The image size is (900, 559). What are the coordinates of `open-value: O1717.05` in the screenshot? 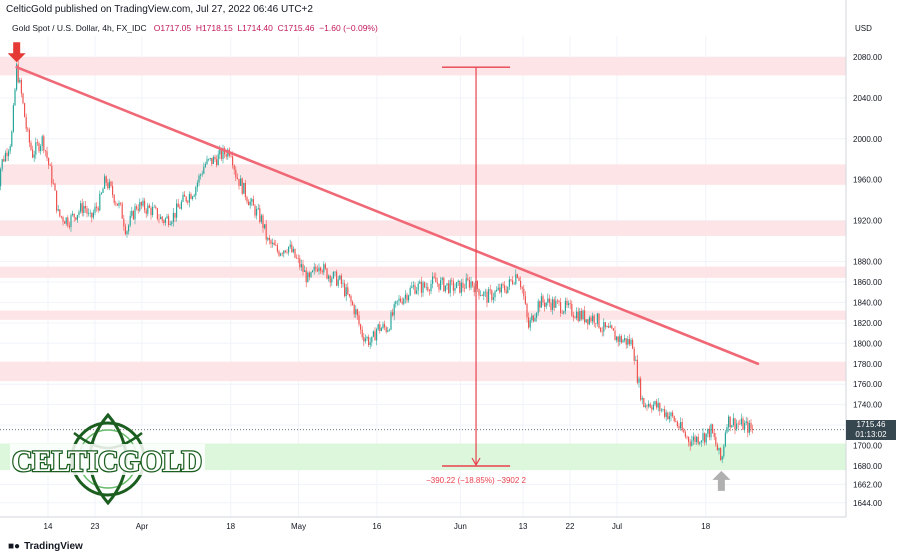 It's located at (172, 28).